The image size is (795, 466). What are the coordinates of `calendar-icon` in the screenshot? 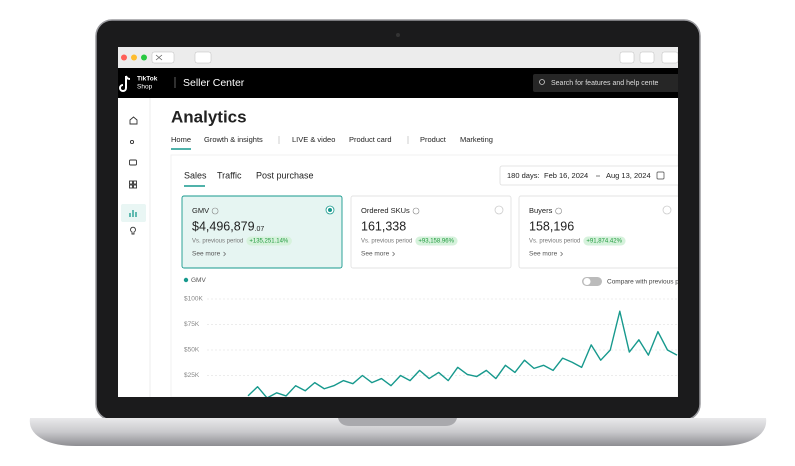 It's located at (660, 175).